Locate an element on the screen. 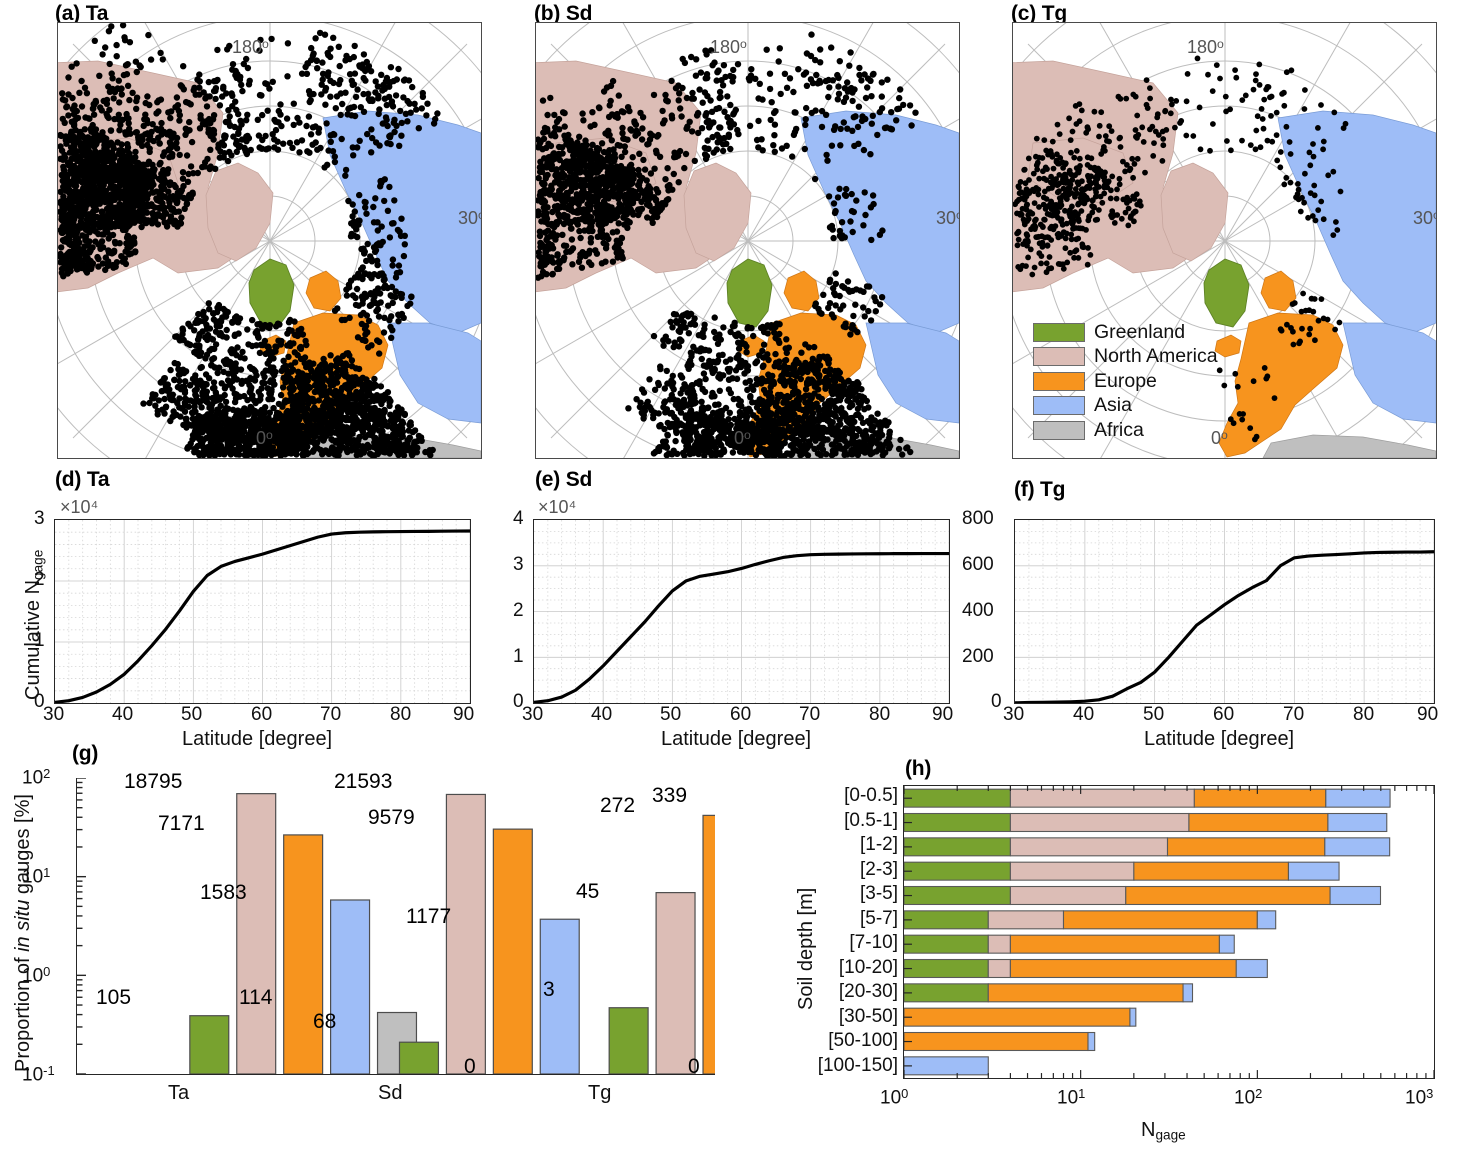 Image resolution: width=1463 pixels, height=1161 pixels. chart-d-xtick-90: 90 is located at coordinates (464, 714).